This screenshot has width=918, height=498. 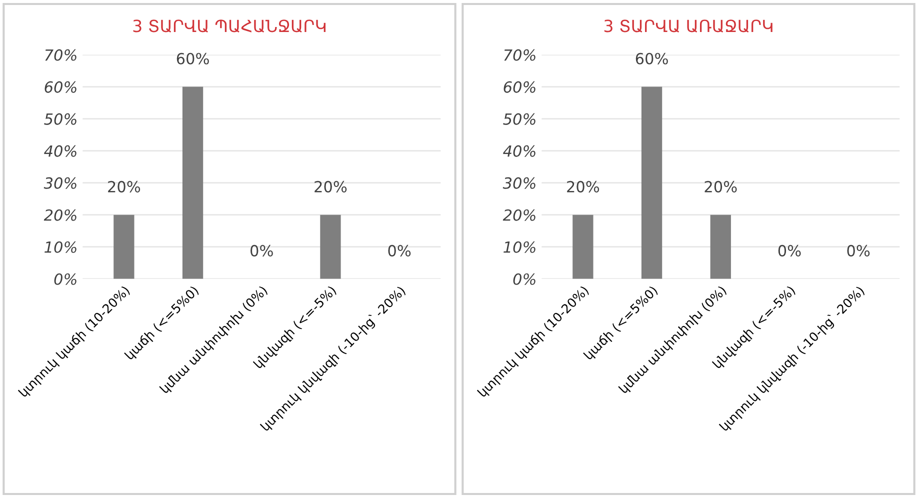 What do you see at coordinates (688, 26) in the screenshot?
I see `chart-title: 3 ՏԱՐՎԱ ԱՌԱՋԱՐԿ` at bounding box center [688, 26].